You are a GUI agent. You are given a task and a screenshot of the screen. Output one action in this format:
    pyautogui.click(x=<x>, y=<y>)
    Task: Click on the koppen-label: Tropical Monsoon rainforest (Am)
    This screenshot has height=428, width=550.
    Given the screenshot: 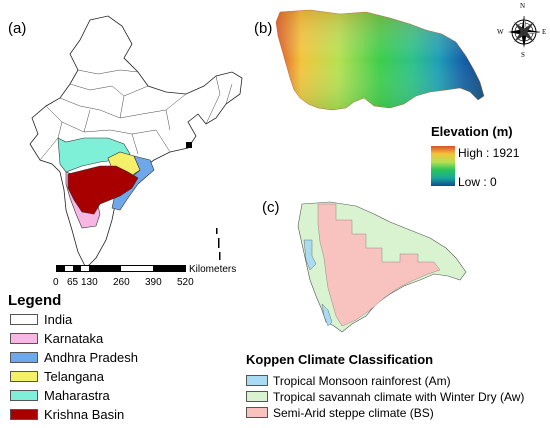 What is the action you would take?
    pyautogui.click(x=362, y=380)
    